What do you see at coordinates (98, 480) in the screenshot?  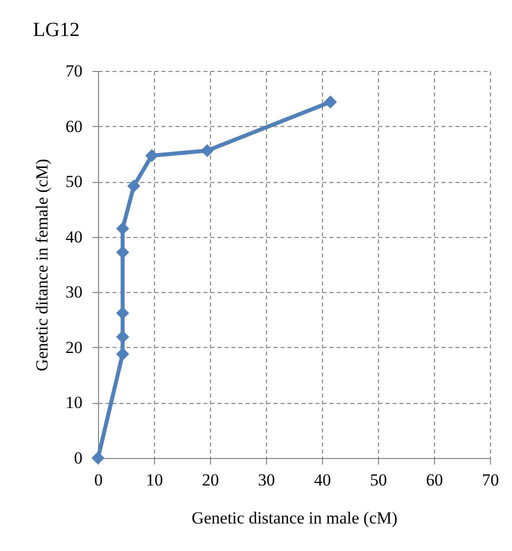 I see `x-tick-label: 0` at bounding box center [98, 480].